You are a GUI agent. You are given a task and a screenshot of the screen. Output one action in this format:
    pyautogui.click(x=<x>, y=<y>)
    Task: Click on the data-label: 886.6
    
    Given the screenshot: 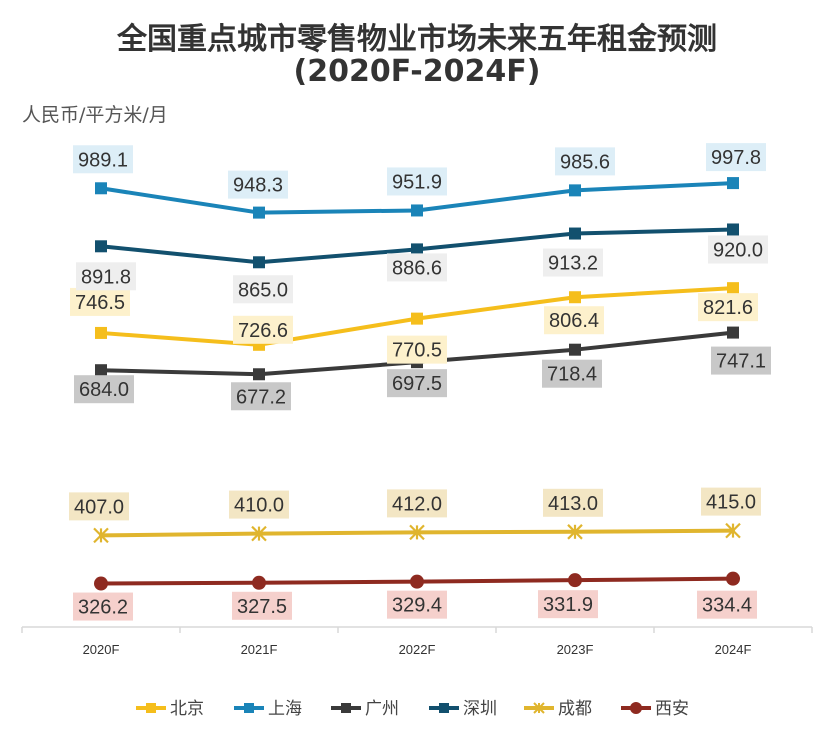 What is the action you would take?
    pyautogui.click(x=417, y=268)
    